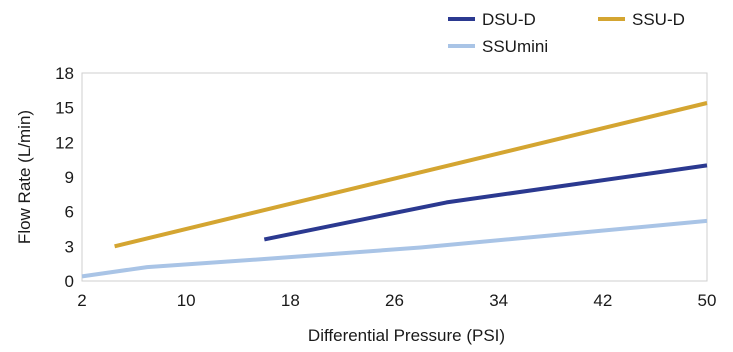 This screenshot has width=733, height=352. Describe the element at coordinates (69, 212) in the screenshot. I see `y-tick-label: 6` at that location.